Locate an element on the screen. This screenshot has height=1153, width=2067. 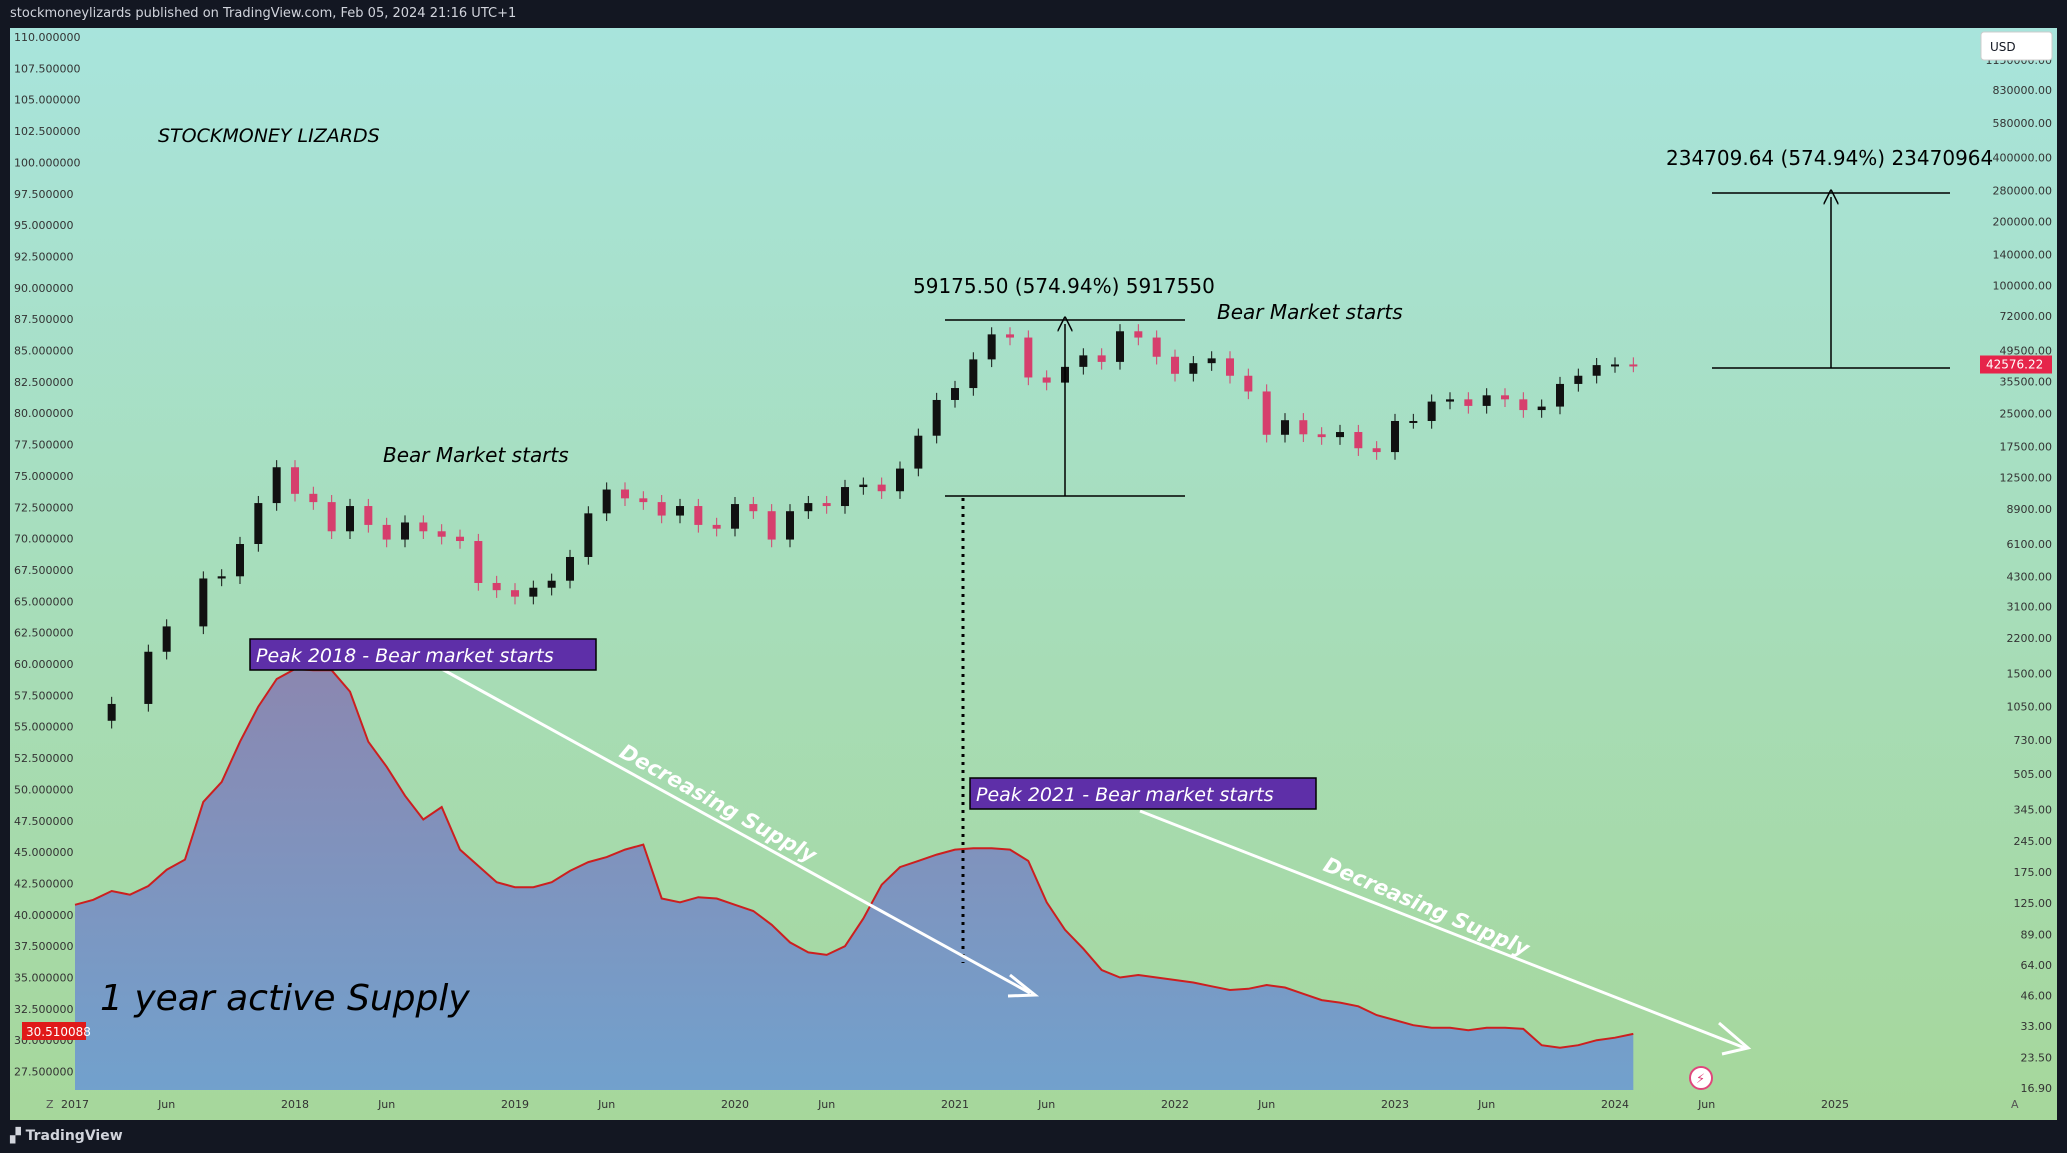
axis-corner-left: Z is located at coordinates (50, 1104).